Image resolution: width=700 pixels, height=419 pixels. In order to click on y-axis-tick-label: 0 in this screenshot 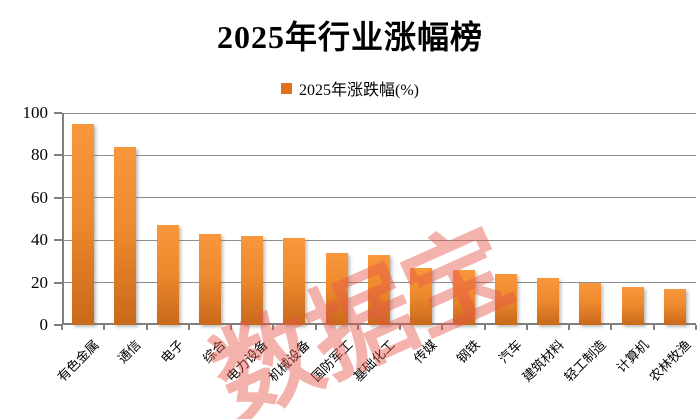, I will do `click(44, 324)`.